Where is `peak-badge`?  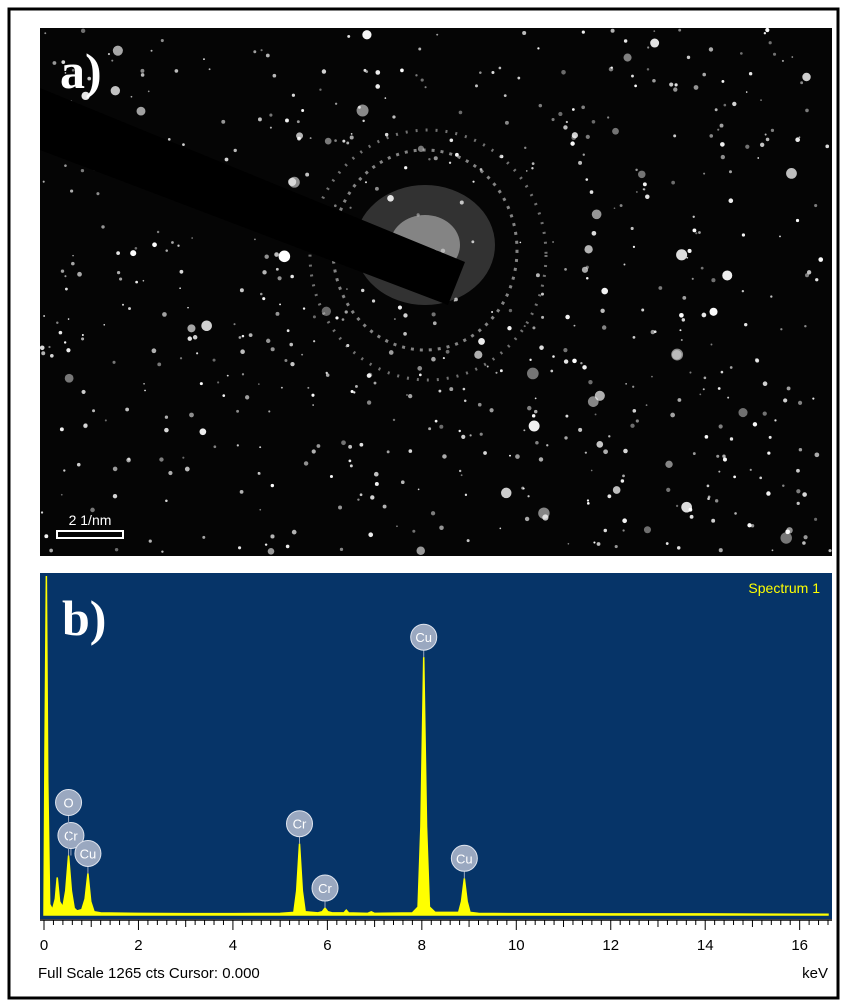
peak-badge is located at coordinates (88, 853).